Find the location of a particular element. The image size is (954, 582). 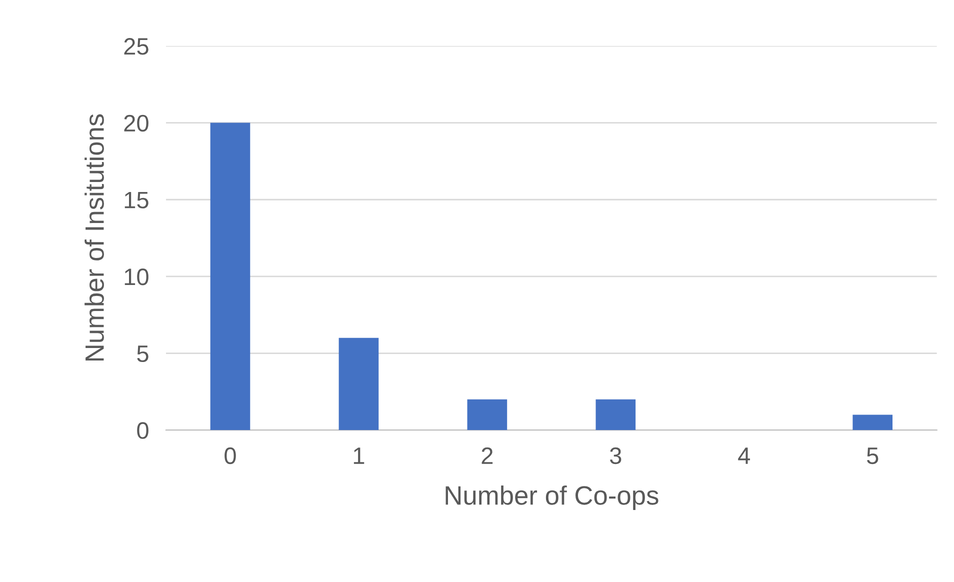

y-tick-label: 10 is located at coordinates (136, 277).